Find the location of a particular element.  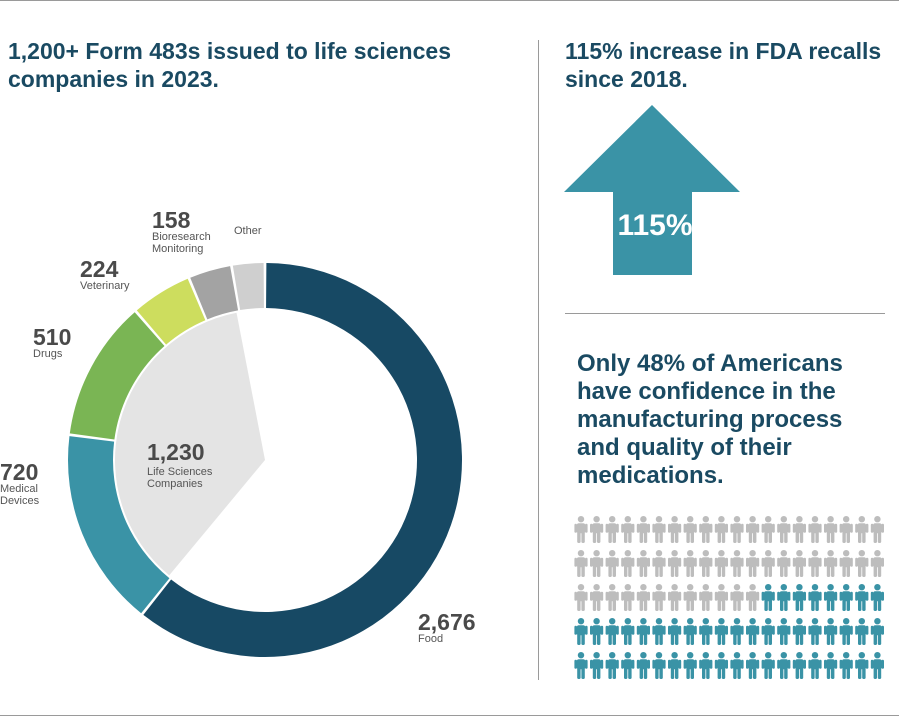

category-label-medical-devices: Medical is located at coordinates (19, 489).